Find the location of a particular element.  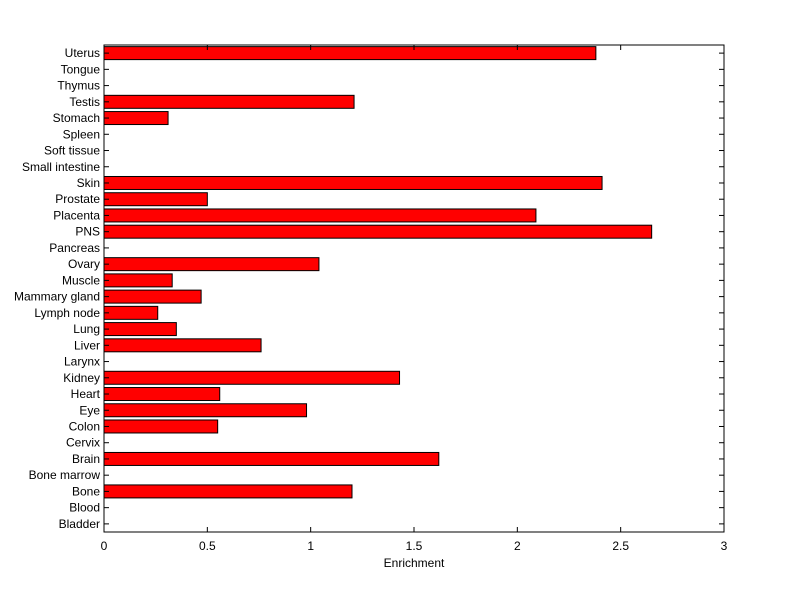

bar-ovary is located at coordinates (211, 264).